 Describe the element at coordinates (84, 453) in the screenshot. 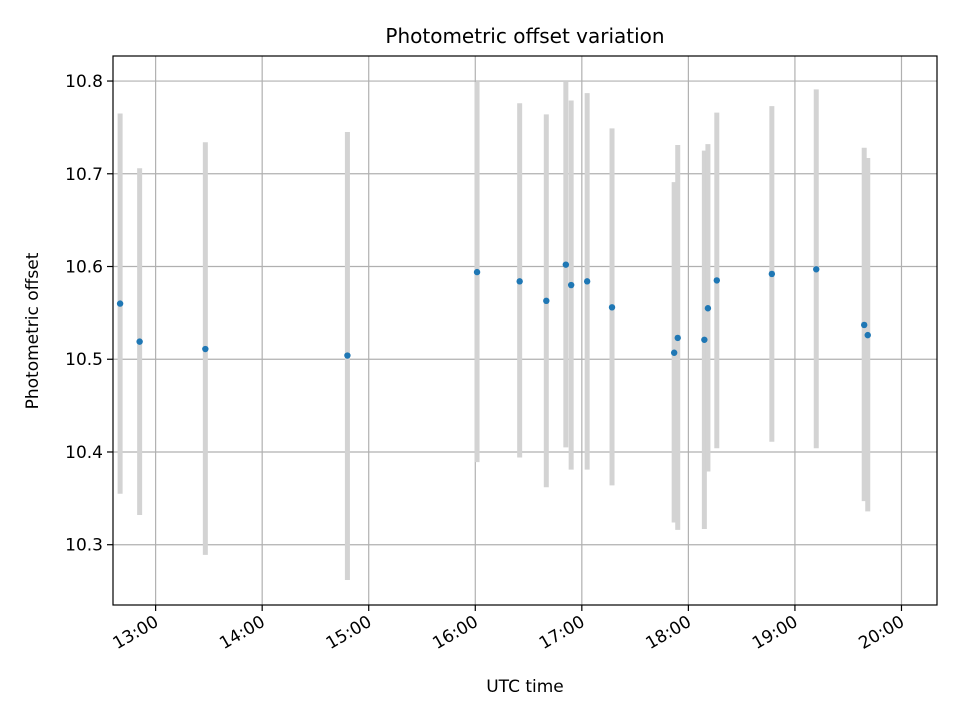

I see `y-tick-label: 10.4` at that location.